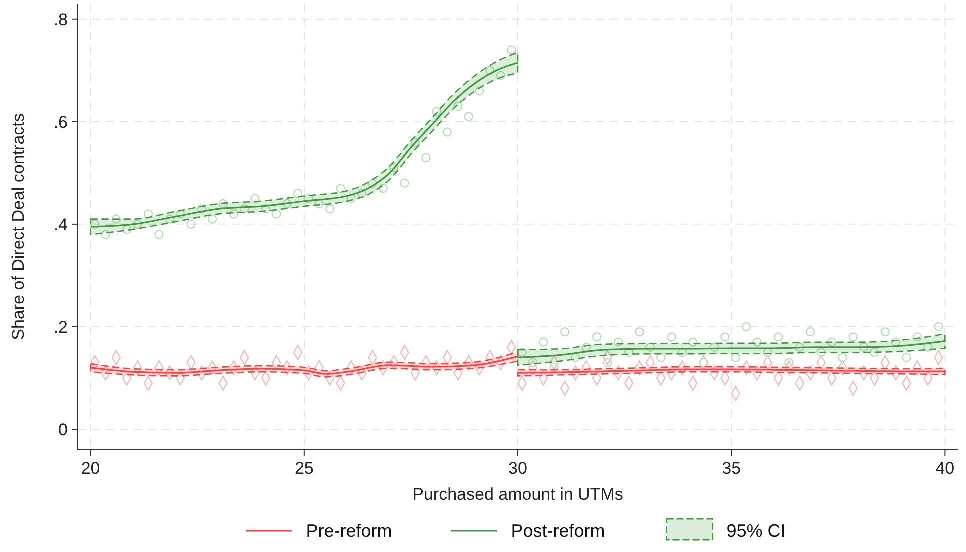 The height and width of the screenshot is (552, 966). What do you see at coordinates (61, 327) in the screenshot?
I see `y-tick-label: .2` at bounding box center [61, 327].